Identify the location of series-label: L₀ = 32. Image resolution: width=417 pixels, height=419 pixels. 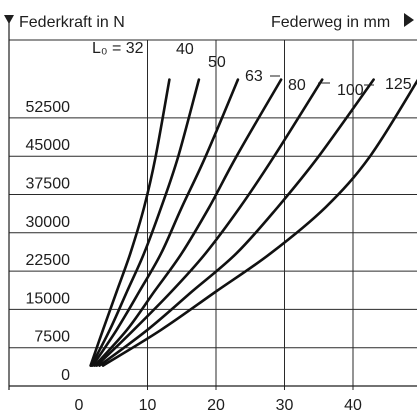
(118, 48).